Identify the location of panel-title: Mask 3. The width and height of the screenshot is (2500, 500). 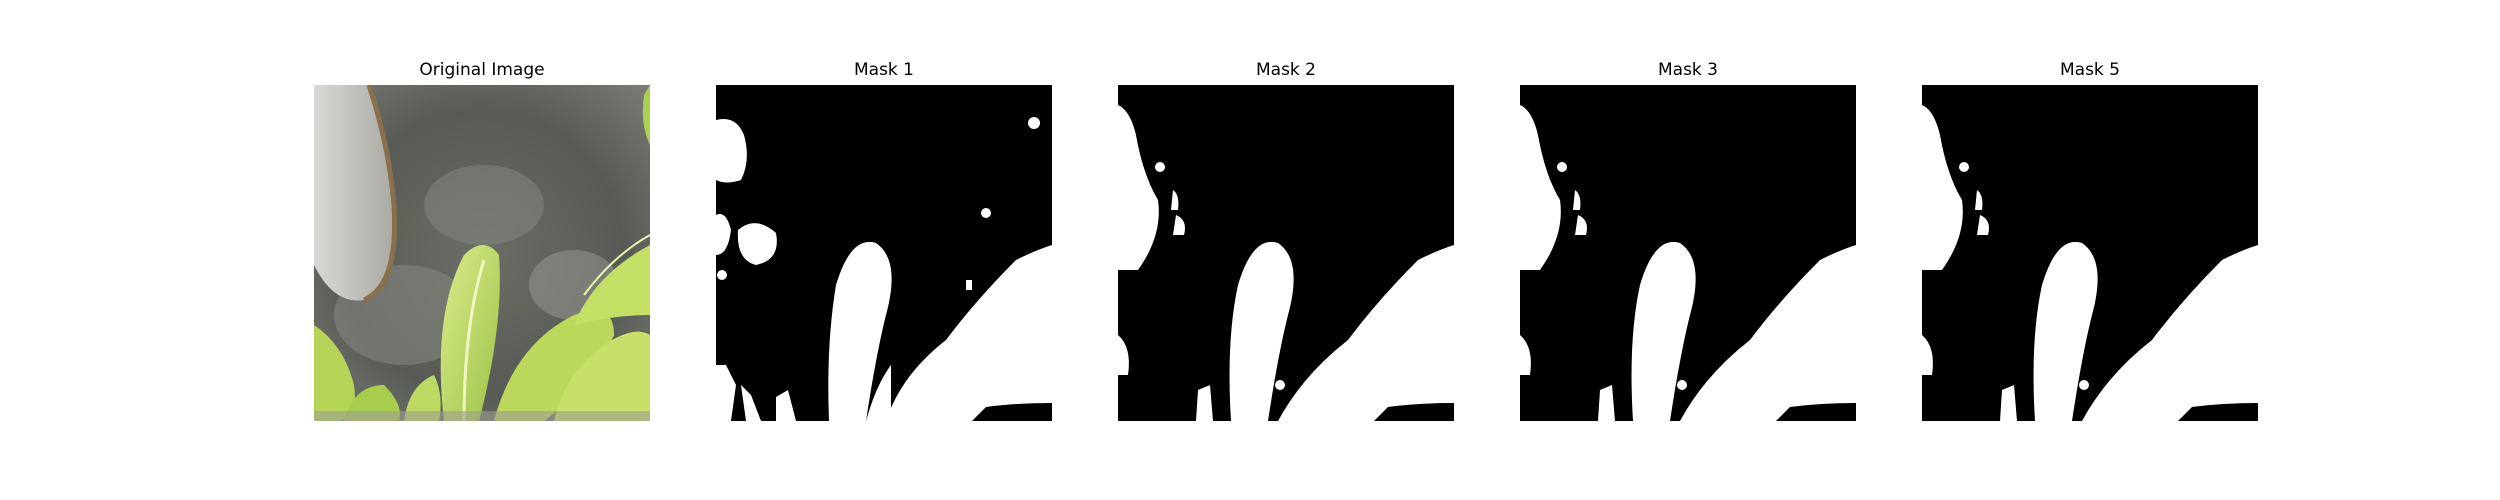
(1687, 70).